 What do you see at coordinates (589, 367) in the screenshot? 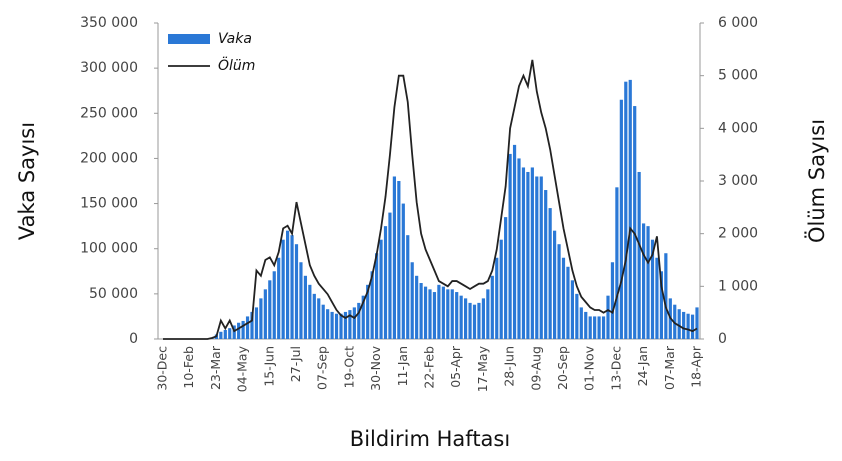
I see `x-tick-label: 01-Nov` at bounding box center [589, 367].